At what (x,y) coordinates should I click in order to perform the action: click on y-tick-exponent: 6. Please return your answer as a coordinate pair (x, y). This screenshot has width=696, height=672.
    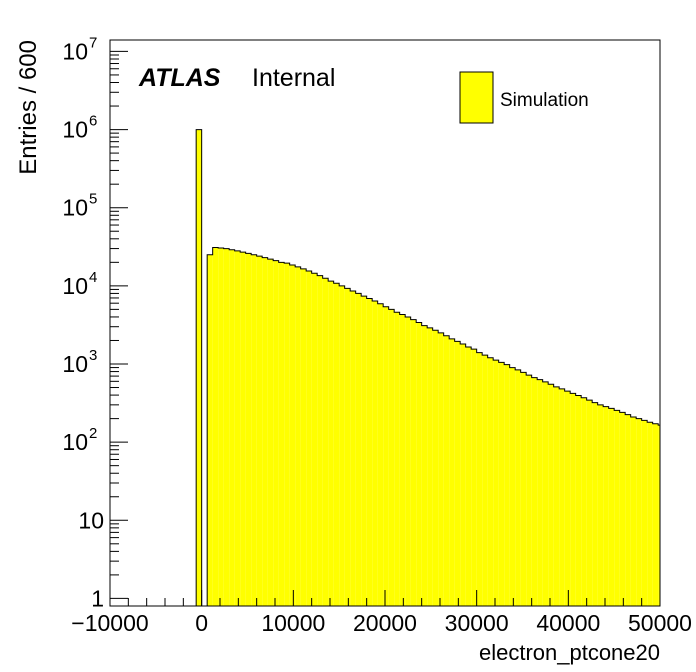
    Looking at the image, I should click on (93, 121).